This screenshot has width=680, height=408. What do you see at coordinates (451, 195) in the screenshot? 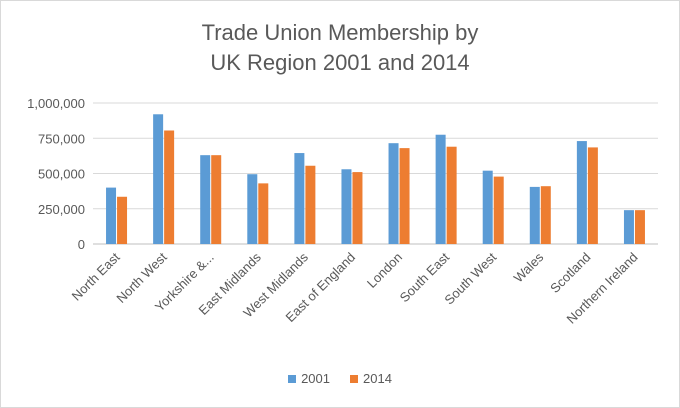
I see `bar-2014-south-east` at bounding box center [451, 195].